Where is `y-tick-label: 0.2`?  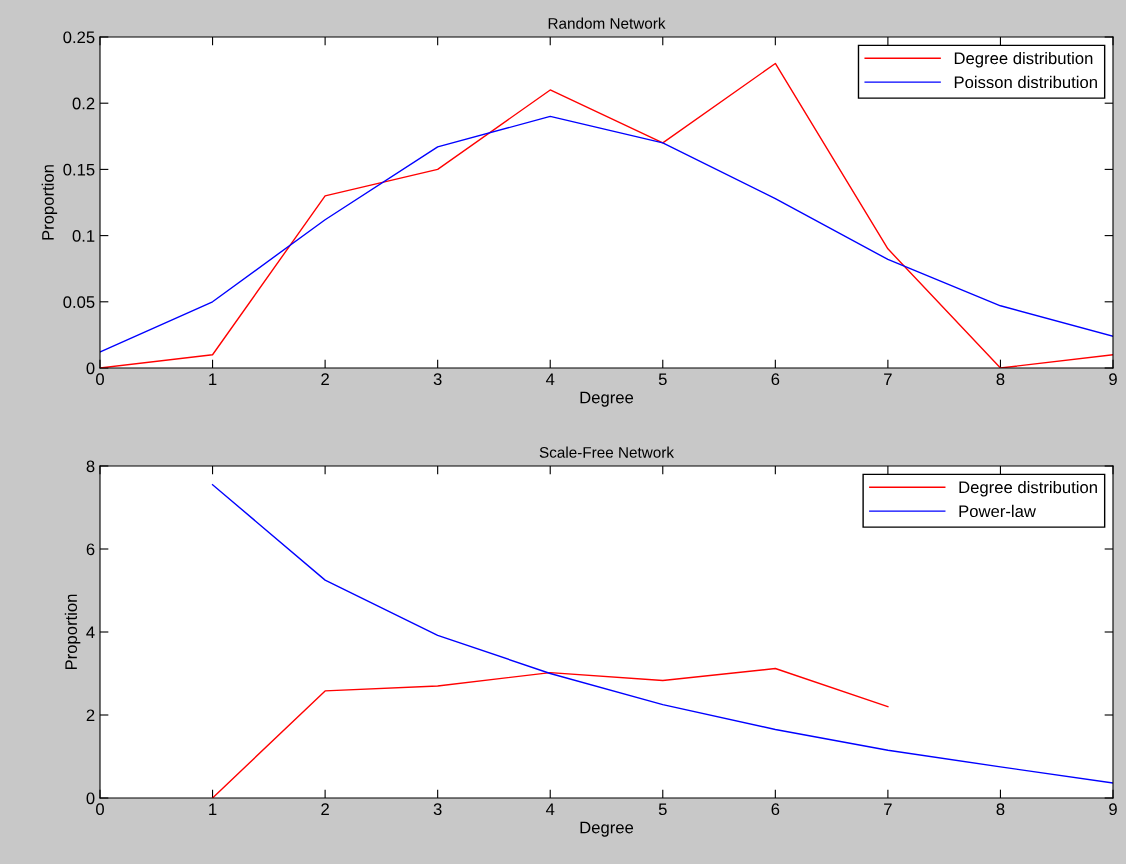 y-tick-label: 0.2 is located at coordinates (83, 103).